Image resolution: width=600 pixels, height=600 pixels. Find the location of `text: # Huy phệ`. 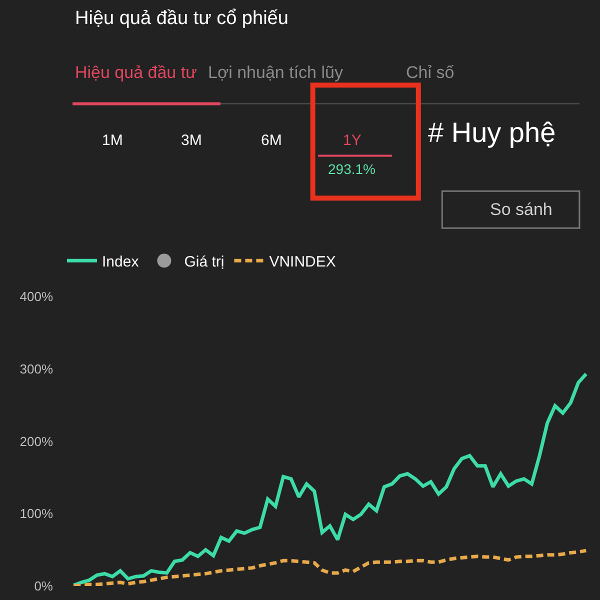

text: # Huy phệ is located at coordinates (492, 132).